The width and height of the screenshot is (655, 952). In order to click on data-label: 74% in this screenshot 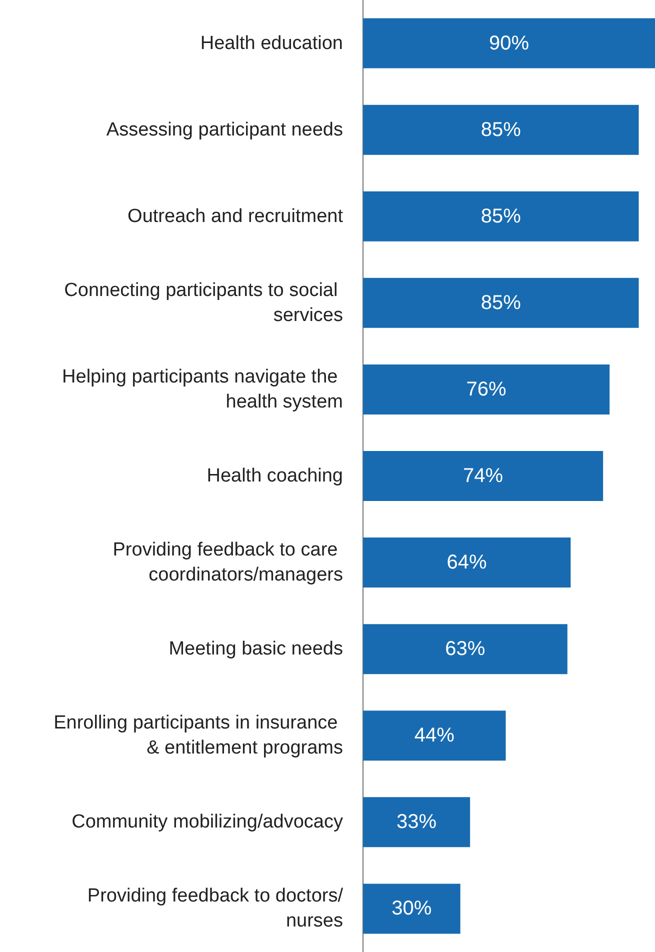, I will do `click(483, 476)`.